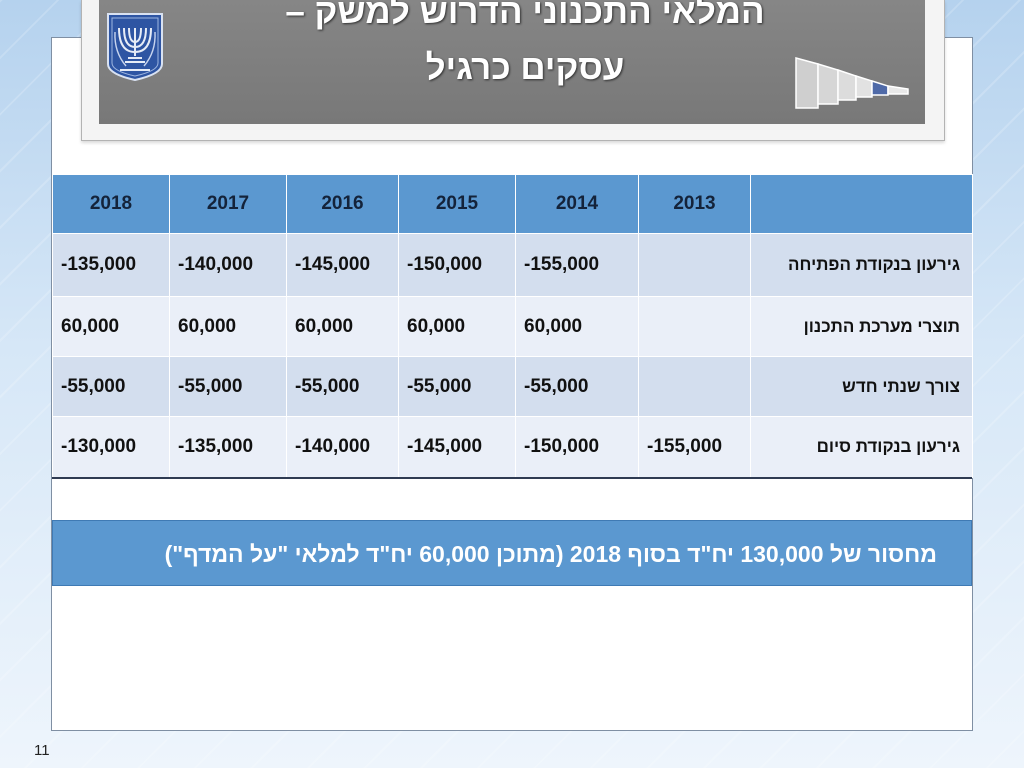 The height and width of the screenshot is (768, 1024). What do you see at coordinates (228, 204) in the screenshot?
I see `header-year: 2017` at bounding box center [228, 204].